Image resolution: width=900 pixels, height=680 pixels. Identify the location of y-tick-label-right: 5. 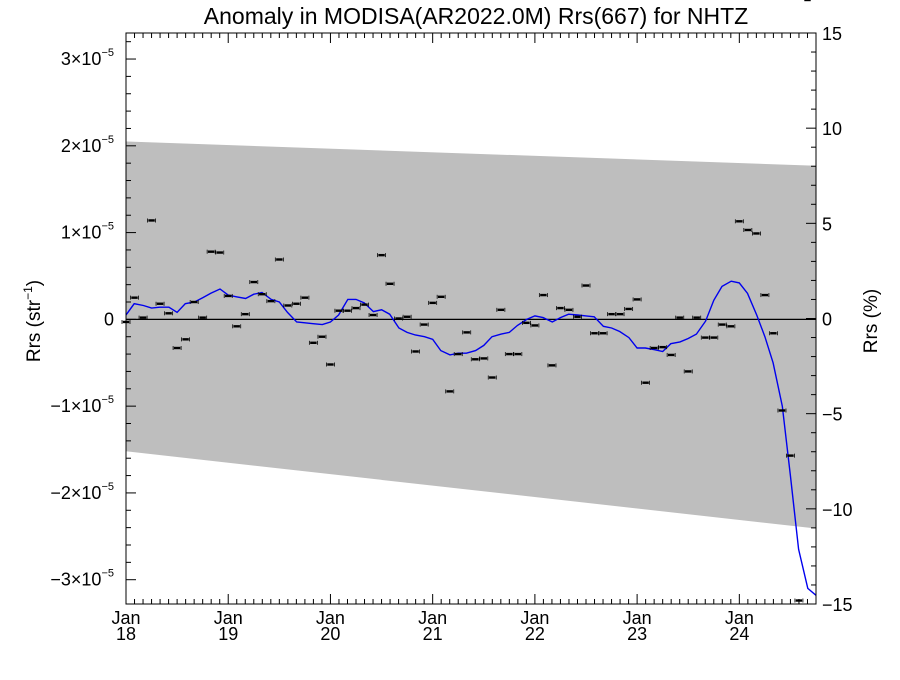
(827, 224).